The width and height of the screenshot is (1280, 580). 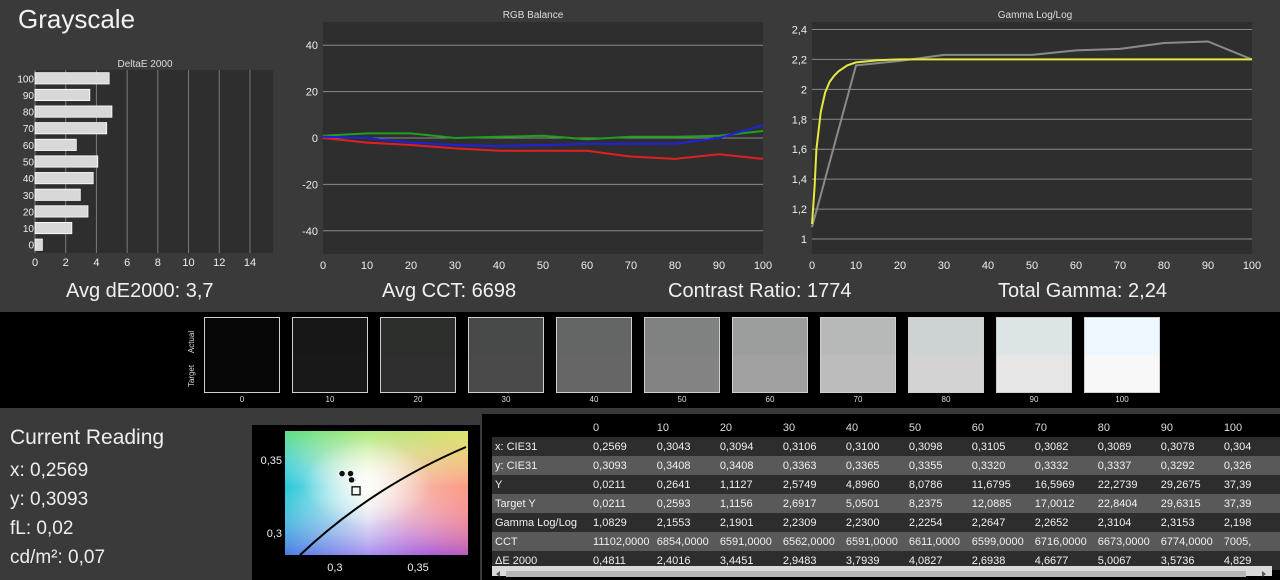 I want to click on table-cell: 4,8960, so click(x=874, y=484).